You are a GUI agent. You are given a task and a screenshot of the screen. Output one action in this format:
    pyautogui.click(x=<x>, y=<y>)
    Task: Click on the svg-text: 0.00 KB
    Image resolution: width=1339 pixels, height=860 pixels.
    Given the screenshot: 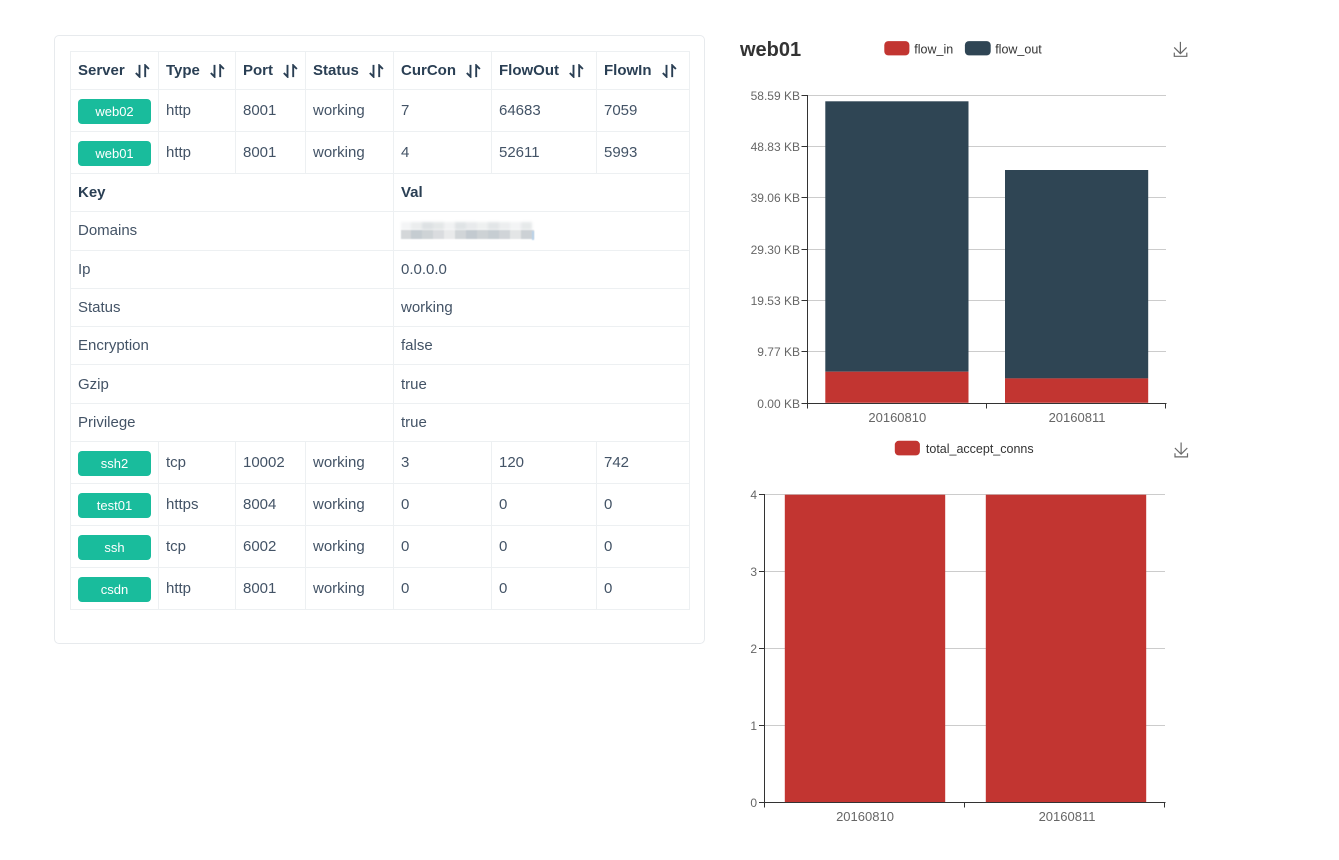 What is the action you would take?
    pyautogui.click(x=778, y=404)
    